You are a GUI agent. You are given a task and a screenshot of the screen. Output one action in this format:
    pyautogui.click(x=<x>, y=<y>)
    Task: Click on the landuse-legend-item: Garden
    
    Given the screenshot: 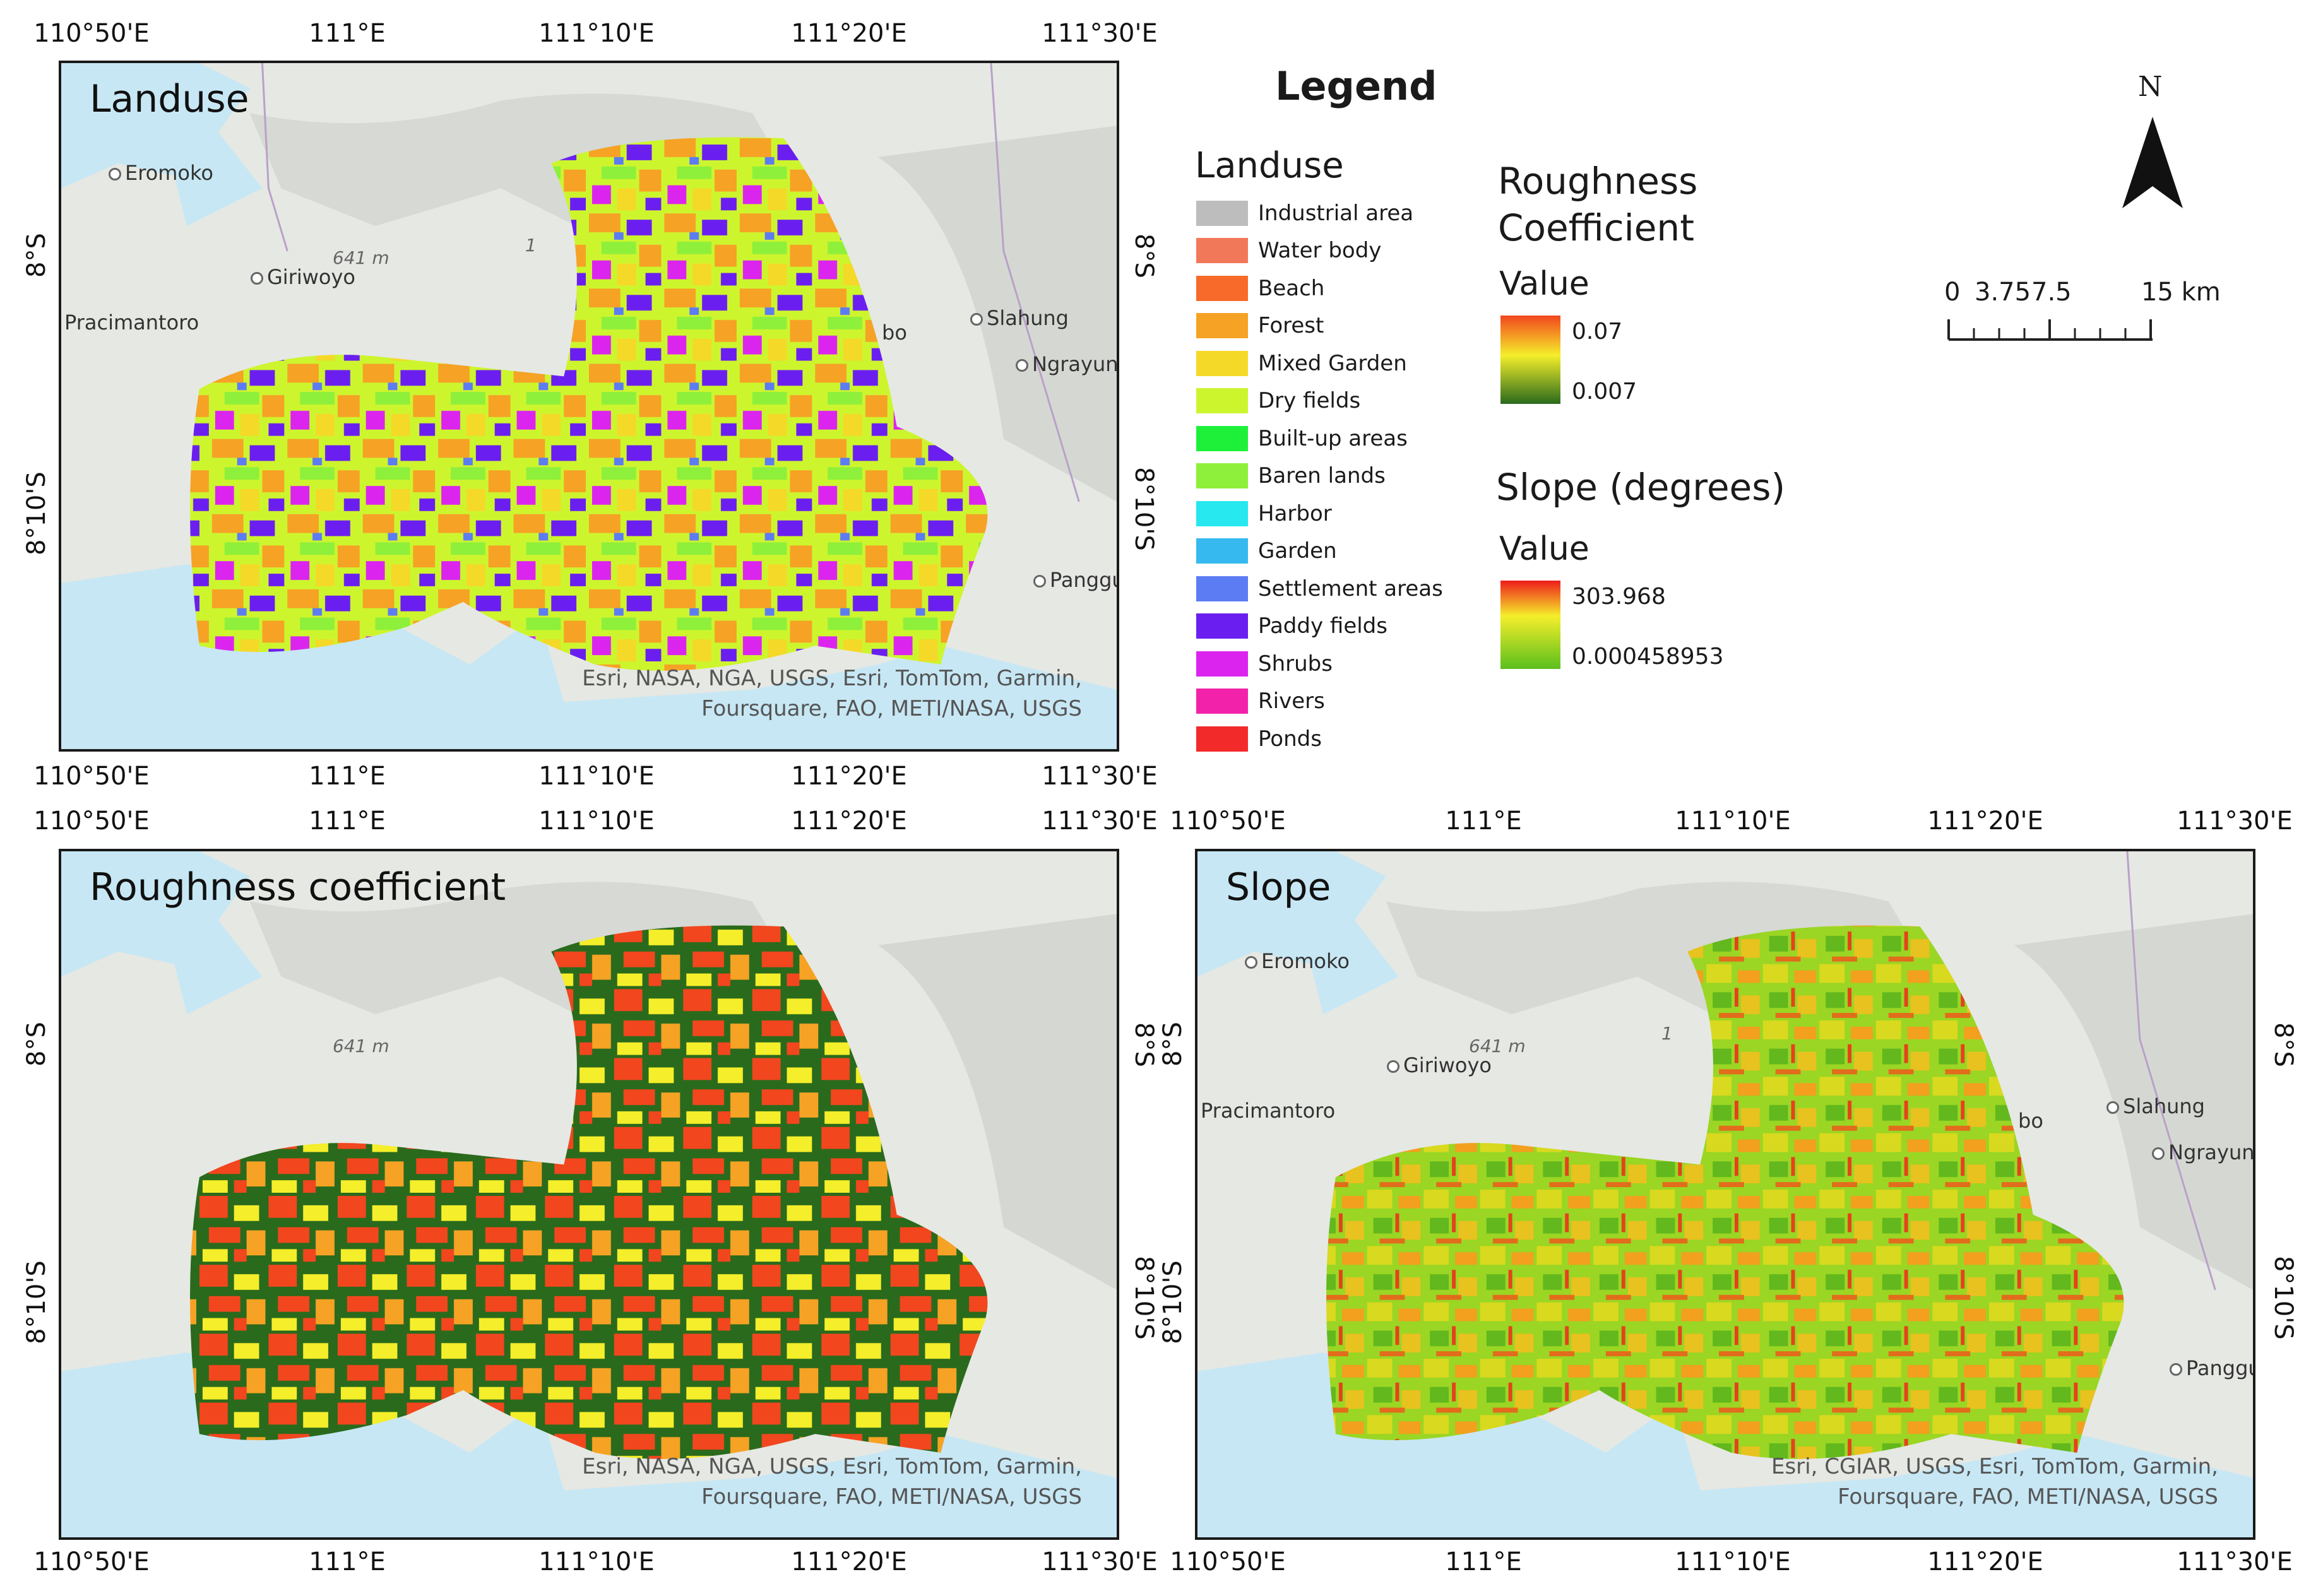 What is the action you would take?
    pyautogui.click(x=1319, y=551)
    